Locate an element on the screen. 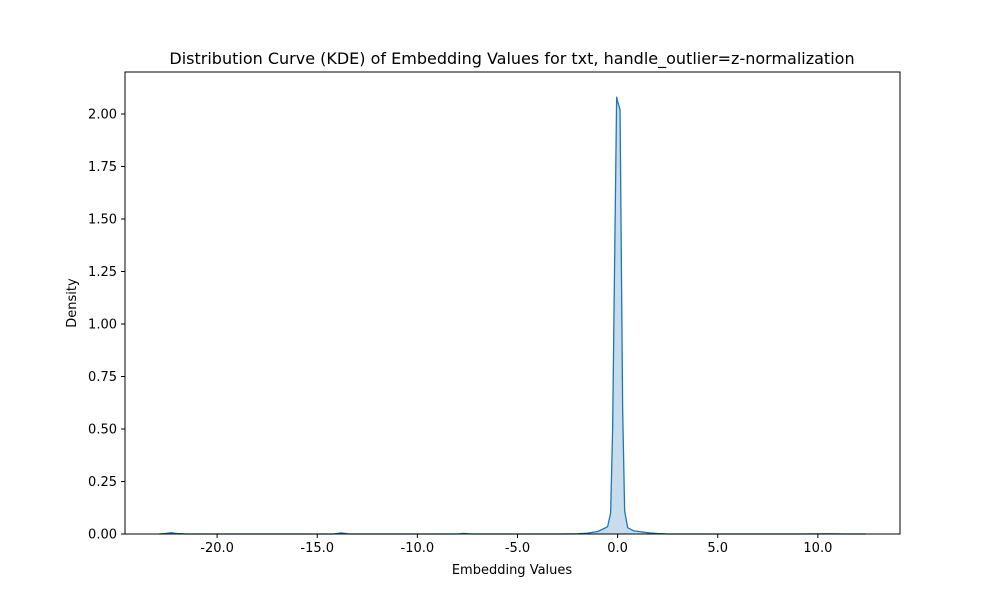 The height and width of the screenshot is (600, 1000). y-tick-label: 0.25 is located at coordinates (102, 482).